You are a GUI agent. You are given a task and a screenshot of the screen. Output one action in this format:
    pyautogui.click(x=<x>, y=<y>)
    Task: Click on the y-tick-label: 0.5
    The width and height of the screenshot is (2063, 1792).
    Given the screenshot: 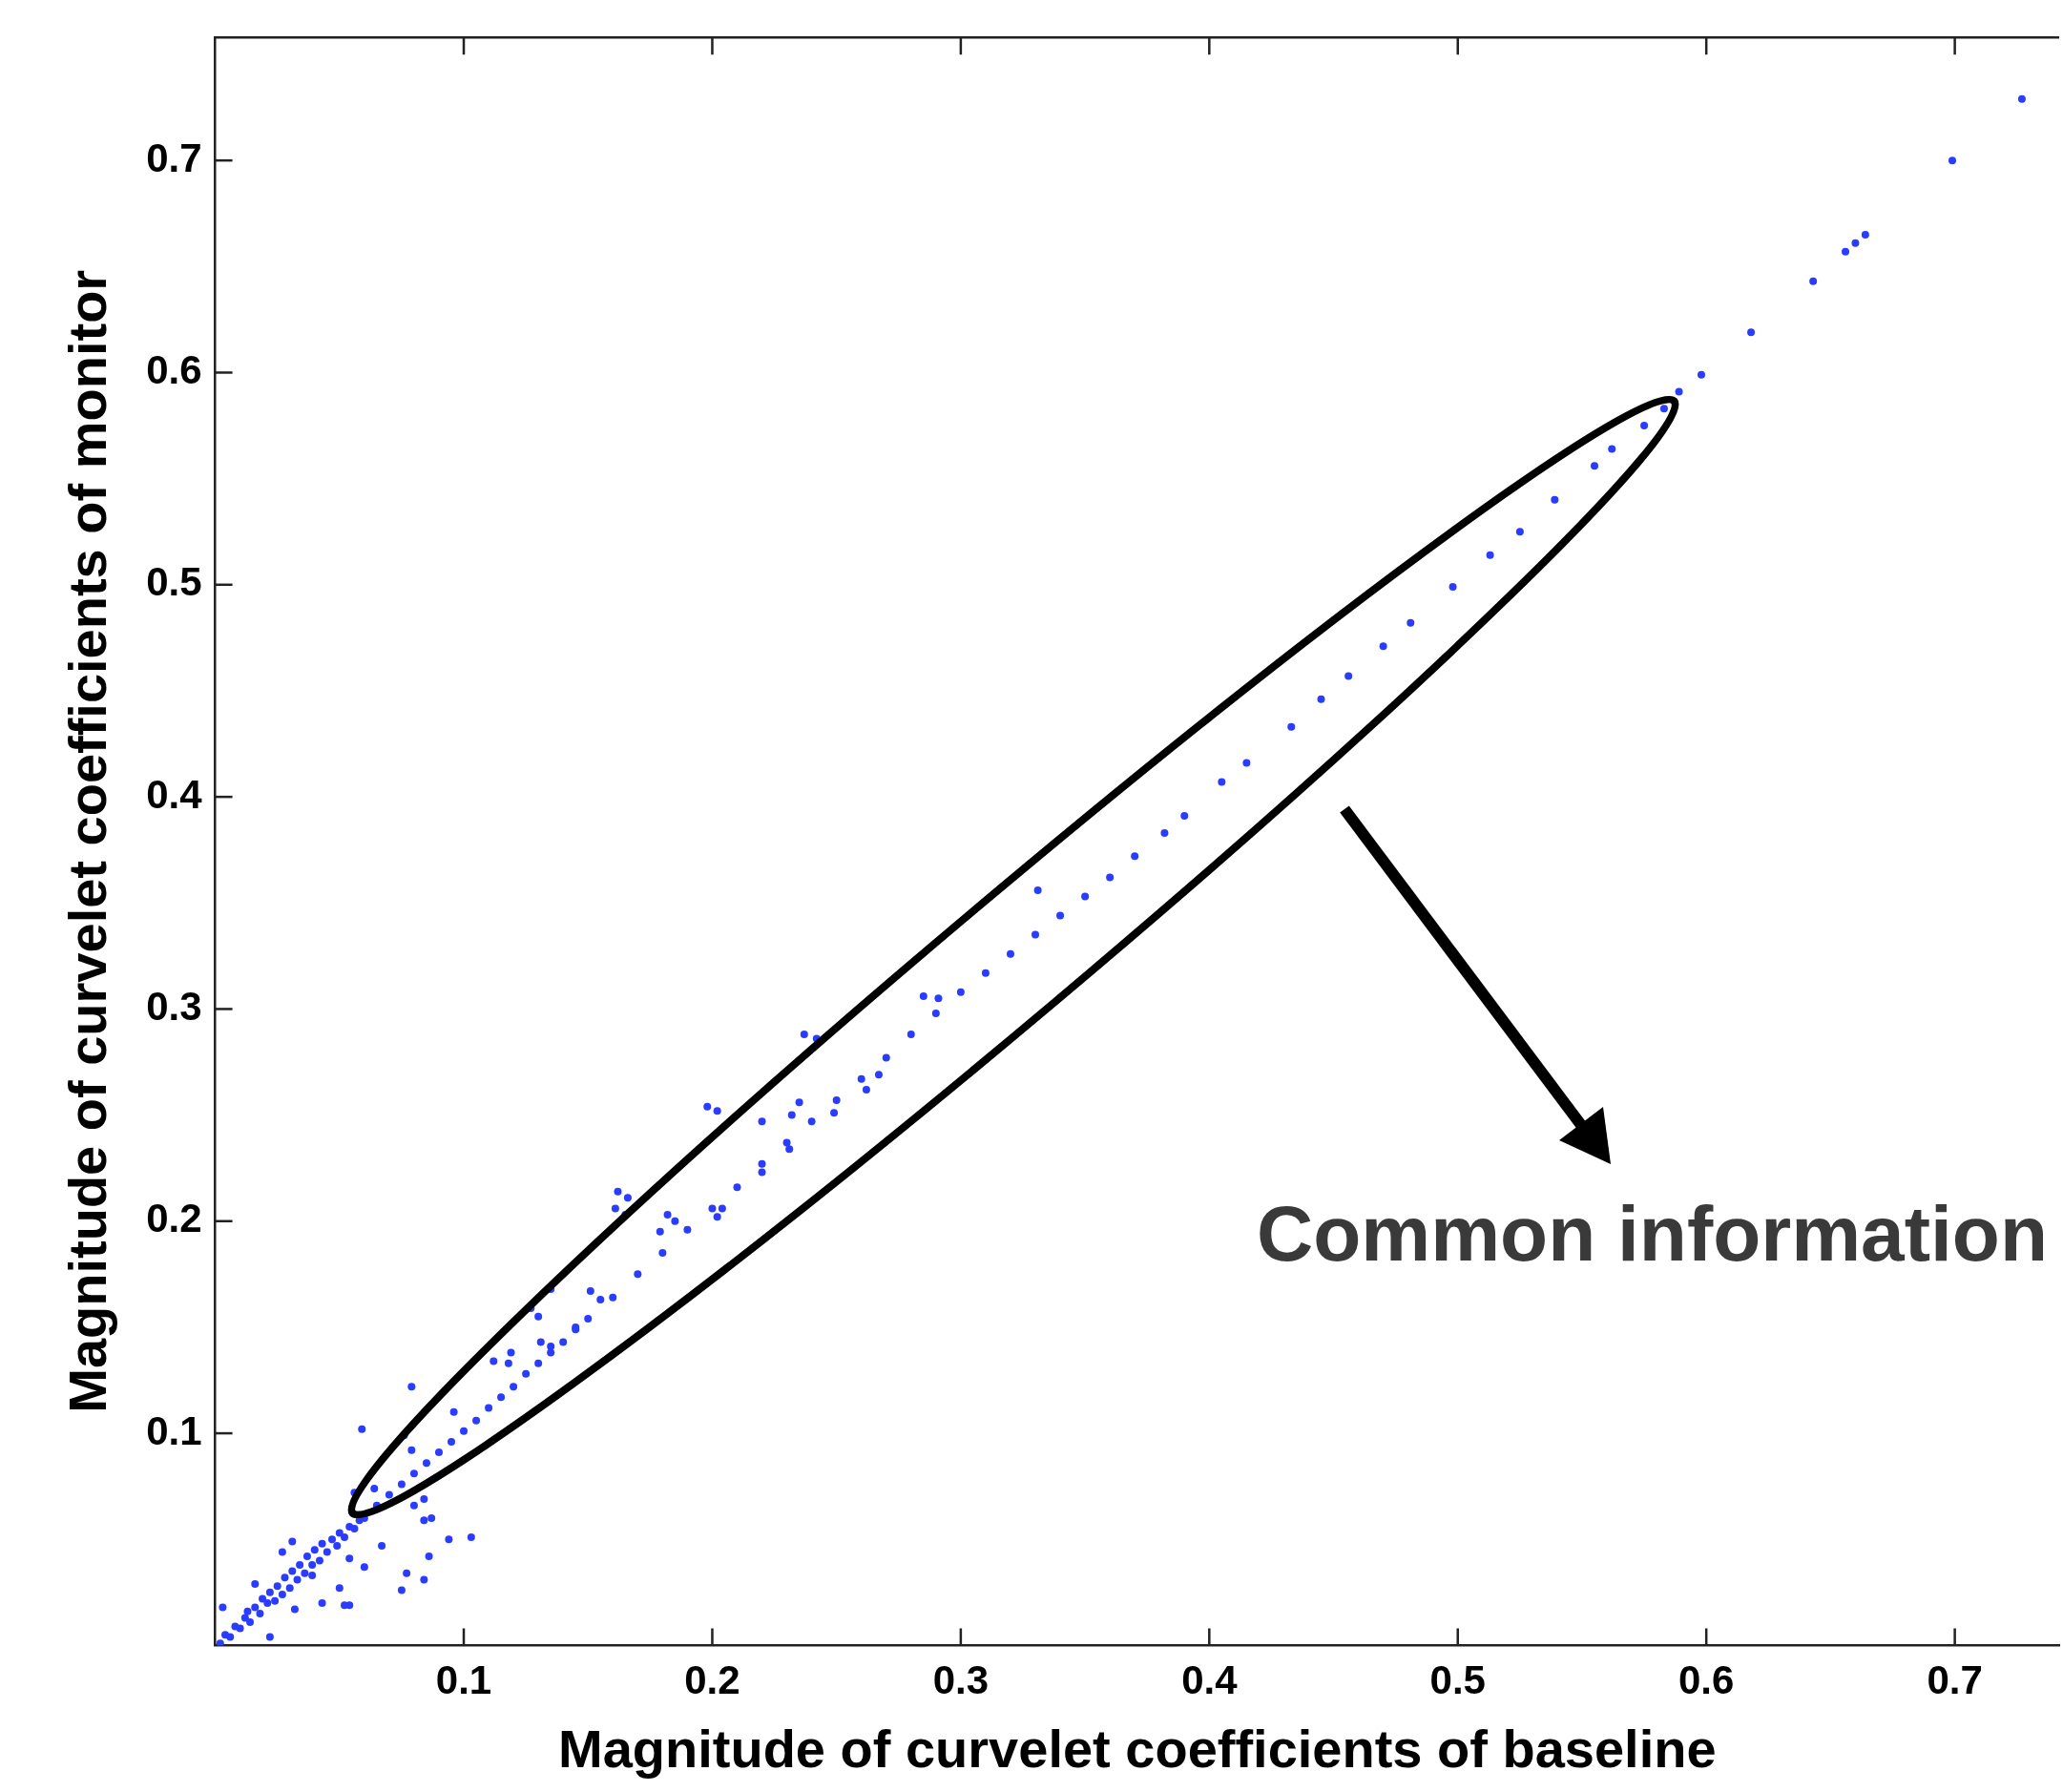 What is the action you would take?
    pyautogui.click(x=174, y=582)
    